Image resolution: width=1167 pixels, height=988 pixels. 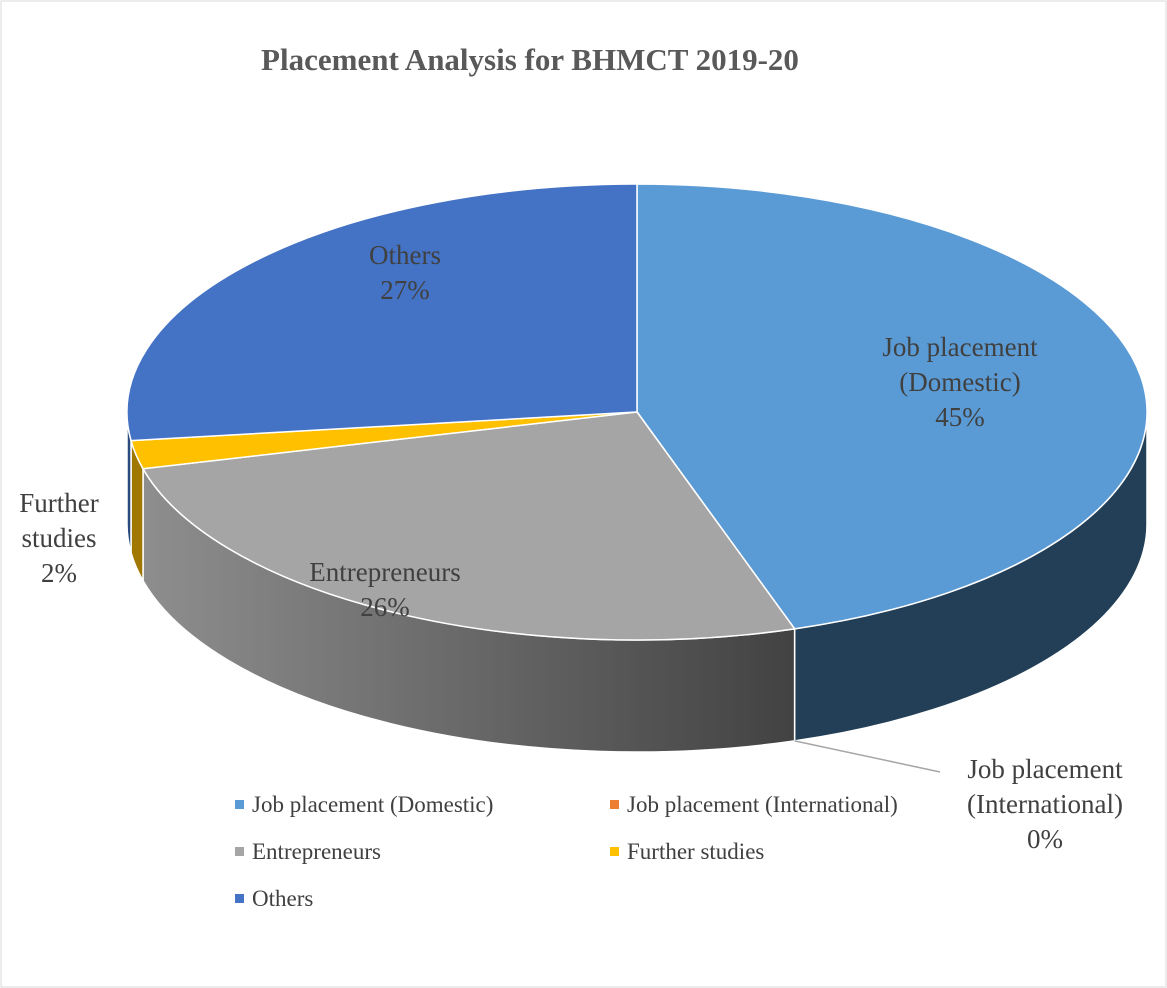 What do you see at coordinates (867, 756) in the screenshot?
I see `leader-line` at bounding box center [867, 756].